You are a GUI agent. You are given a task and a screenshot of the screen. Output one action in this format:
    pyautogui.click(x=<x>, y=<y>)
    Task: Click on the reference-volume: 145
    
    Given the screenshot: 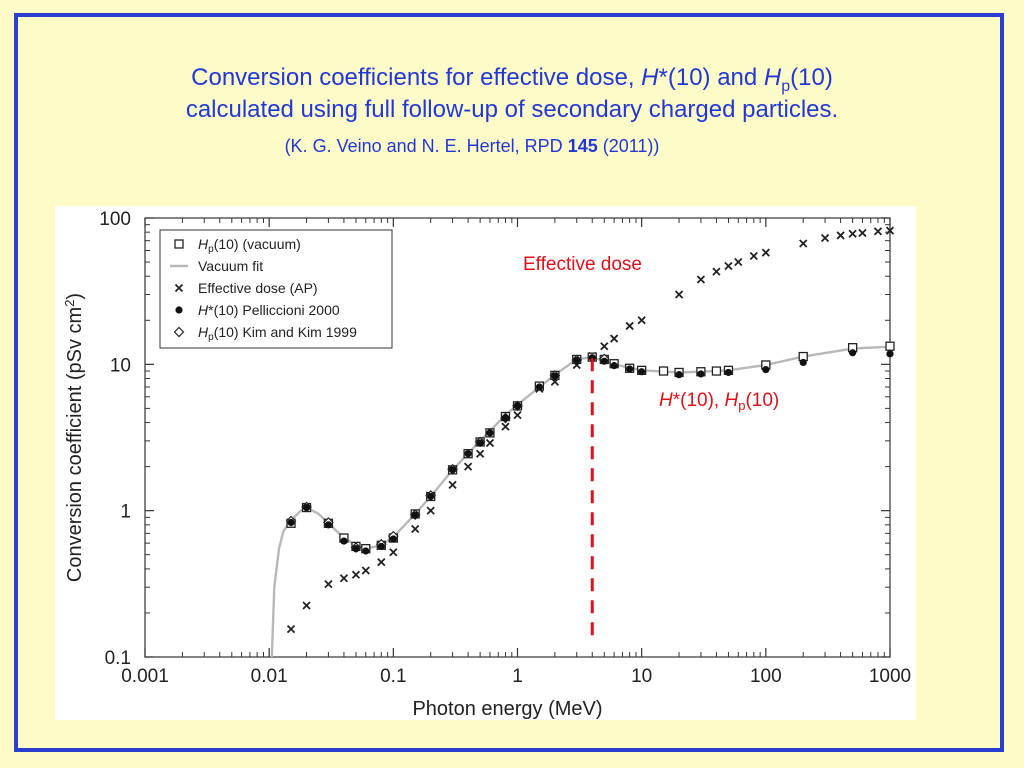 What is the action you would take?
    pyautogui.click(x=582, y=146)
    